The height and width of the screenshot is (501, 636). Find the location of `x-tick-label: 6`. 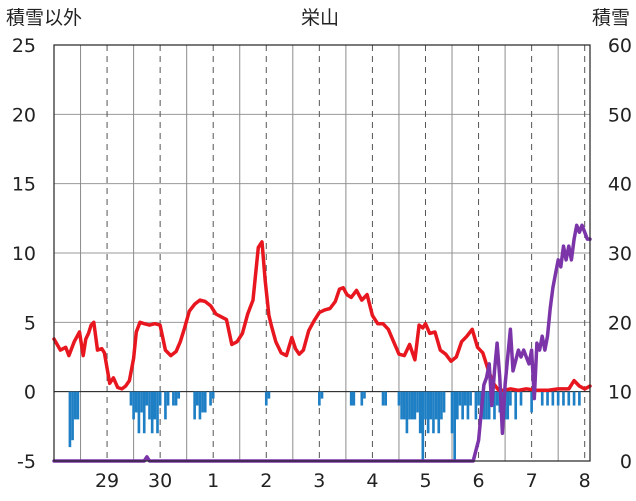

x-tick-label: 6 is located at coordinates (479, 481).